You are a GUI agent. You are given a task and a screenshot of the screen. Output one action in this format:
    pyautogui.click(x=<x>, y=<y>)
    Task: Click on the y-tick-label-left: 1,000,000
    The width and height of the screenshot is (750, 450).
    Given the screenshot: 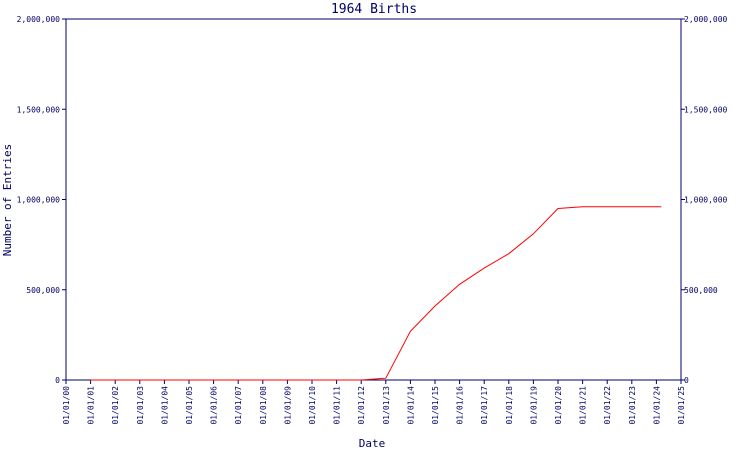 What is the action you would take?
    pyautogui.click(x=39, y=200)
    